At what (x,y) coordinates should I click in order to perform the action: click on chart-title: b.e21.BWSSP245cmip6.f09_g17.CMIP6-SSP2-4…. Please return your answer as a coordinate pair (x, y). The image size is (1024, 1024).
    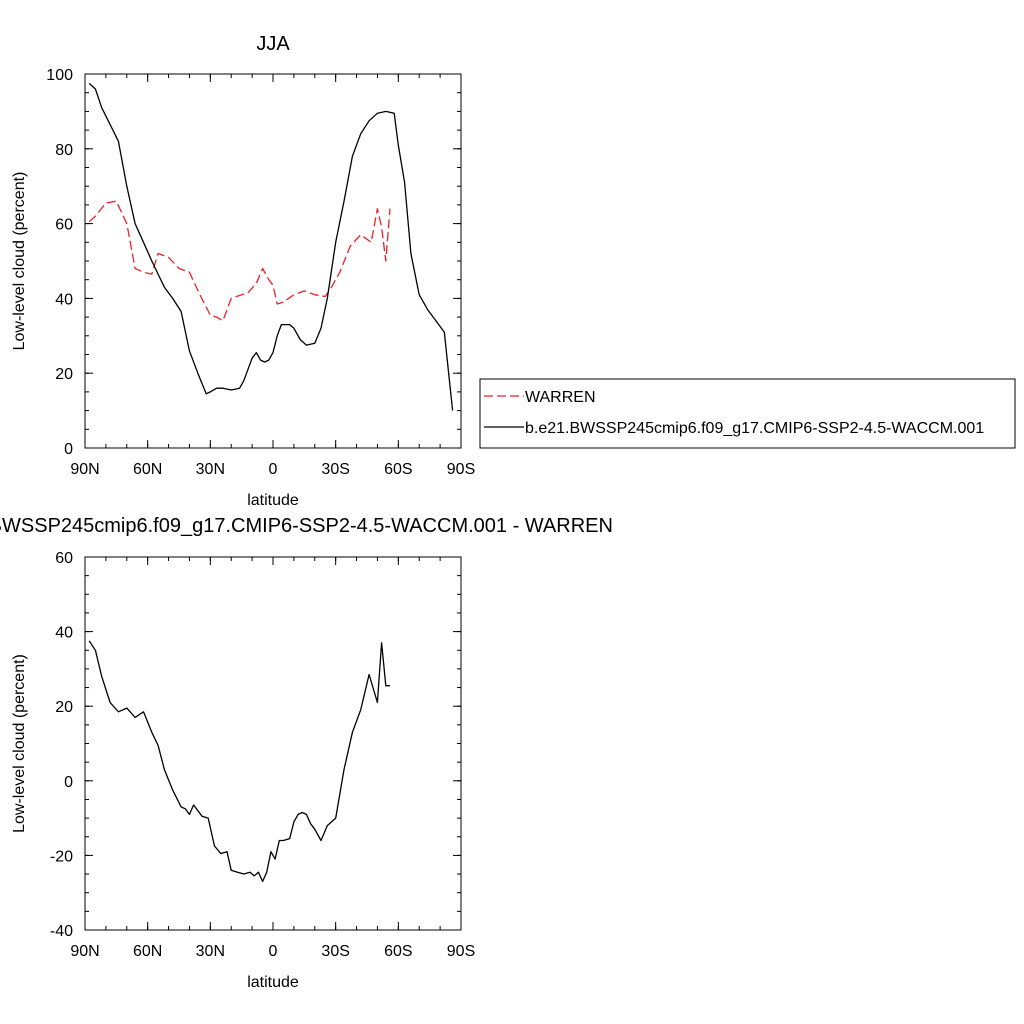
    Looking at the image, I should click on (306, 526).